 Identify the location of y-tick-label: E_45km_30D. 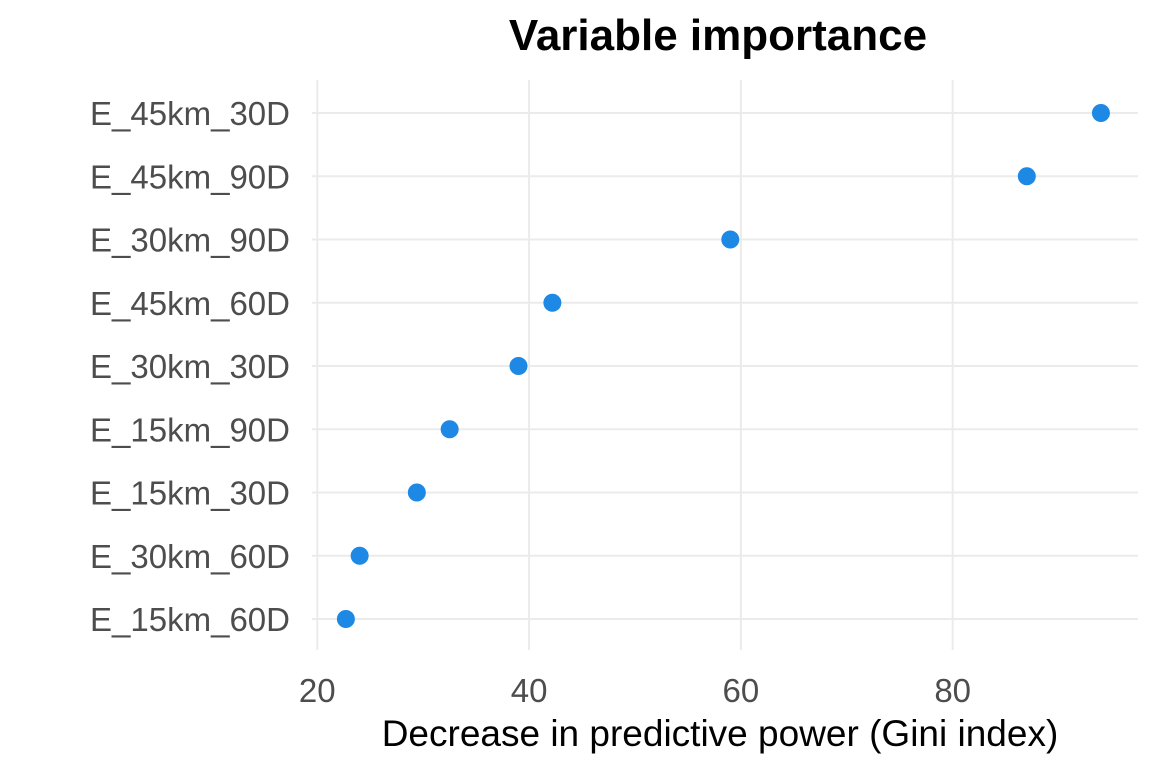
(190, 113).